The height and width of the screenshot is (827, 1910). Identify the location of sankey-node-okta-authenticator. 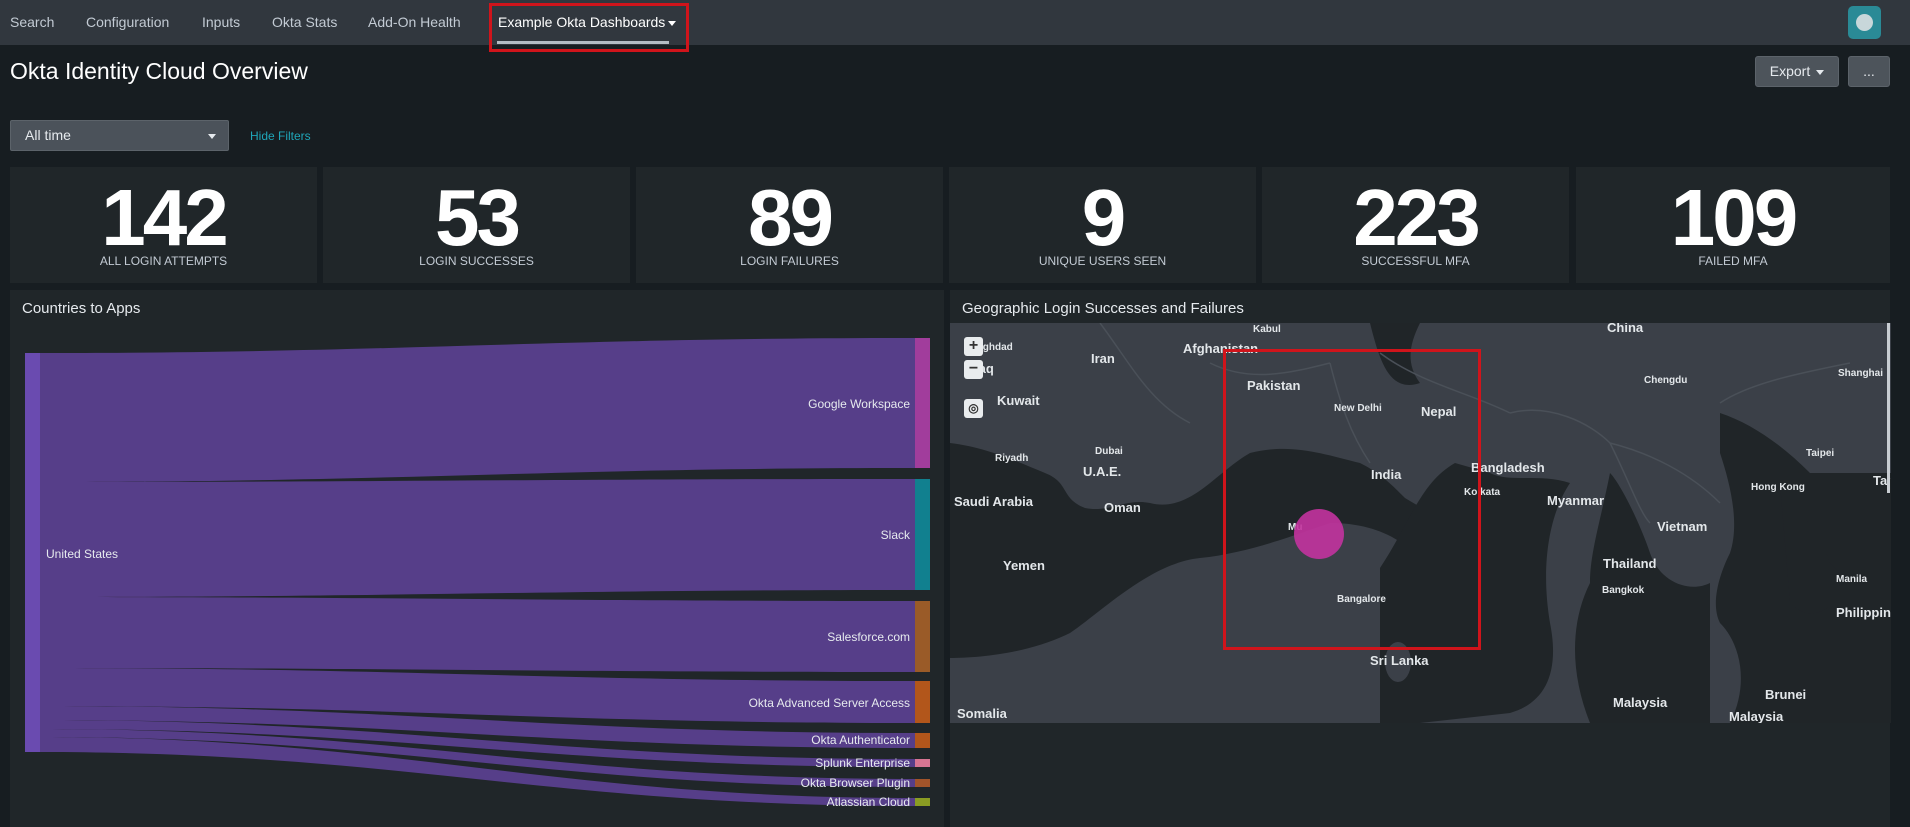
(922, 740).